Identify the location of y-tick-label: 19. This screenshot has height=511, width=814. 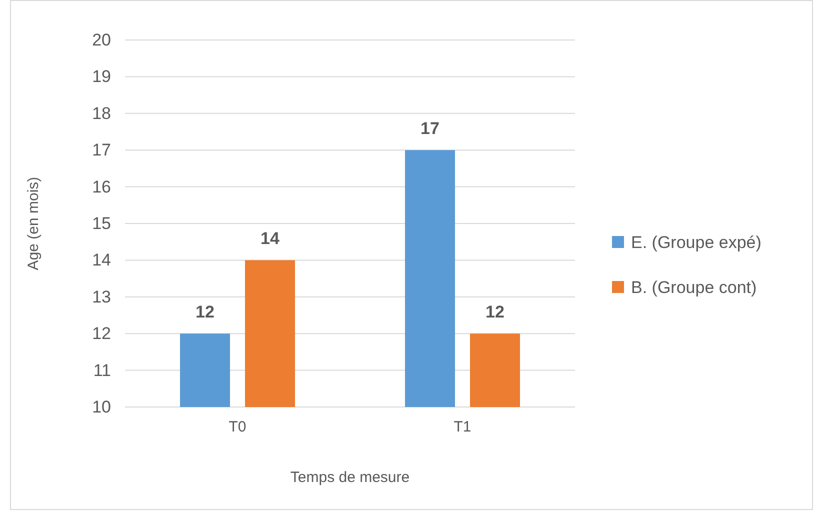
(101, 76).